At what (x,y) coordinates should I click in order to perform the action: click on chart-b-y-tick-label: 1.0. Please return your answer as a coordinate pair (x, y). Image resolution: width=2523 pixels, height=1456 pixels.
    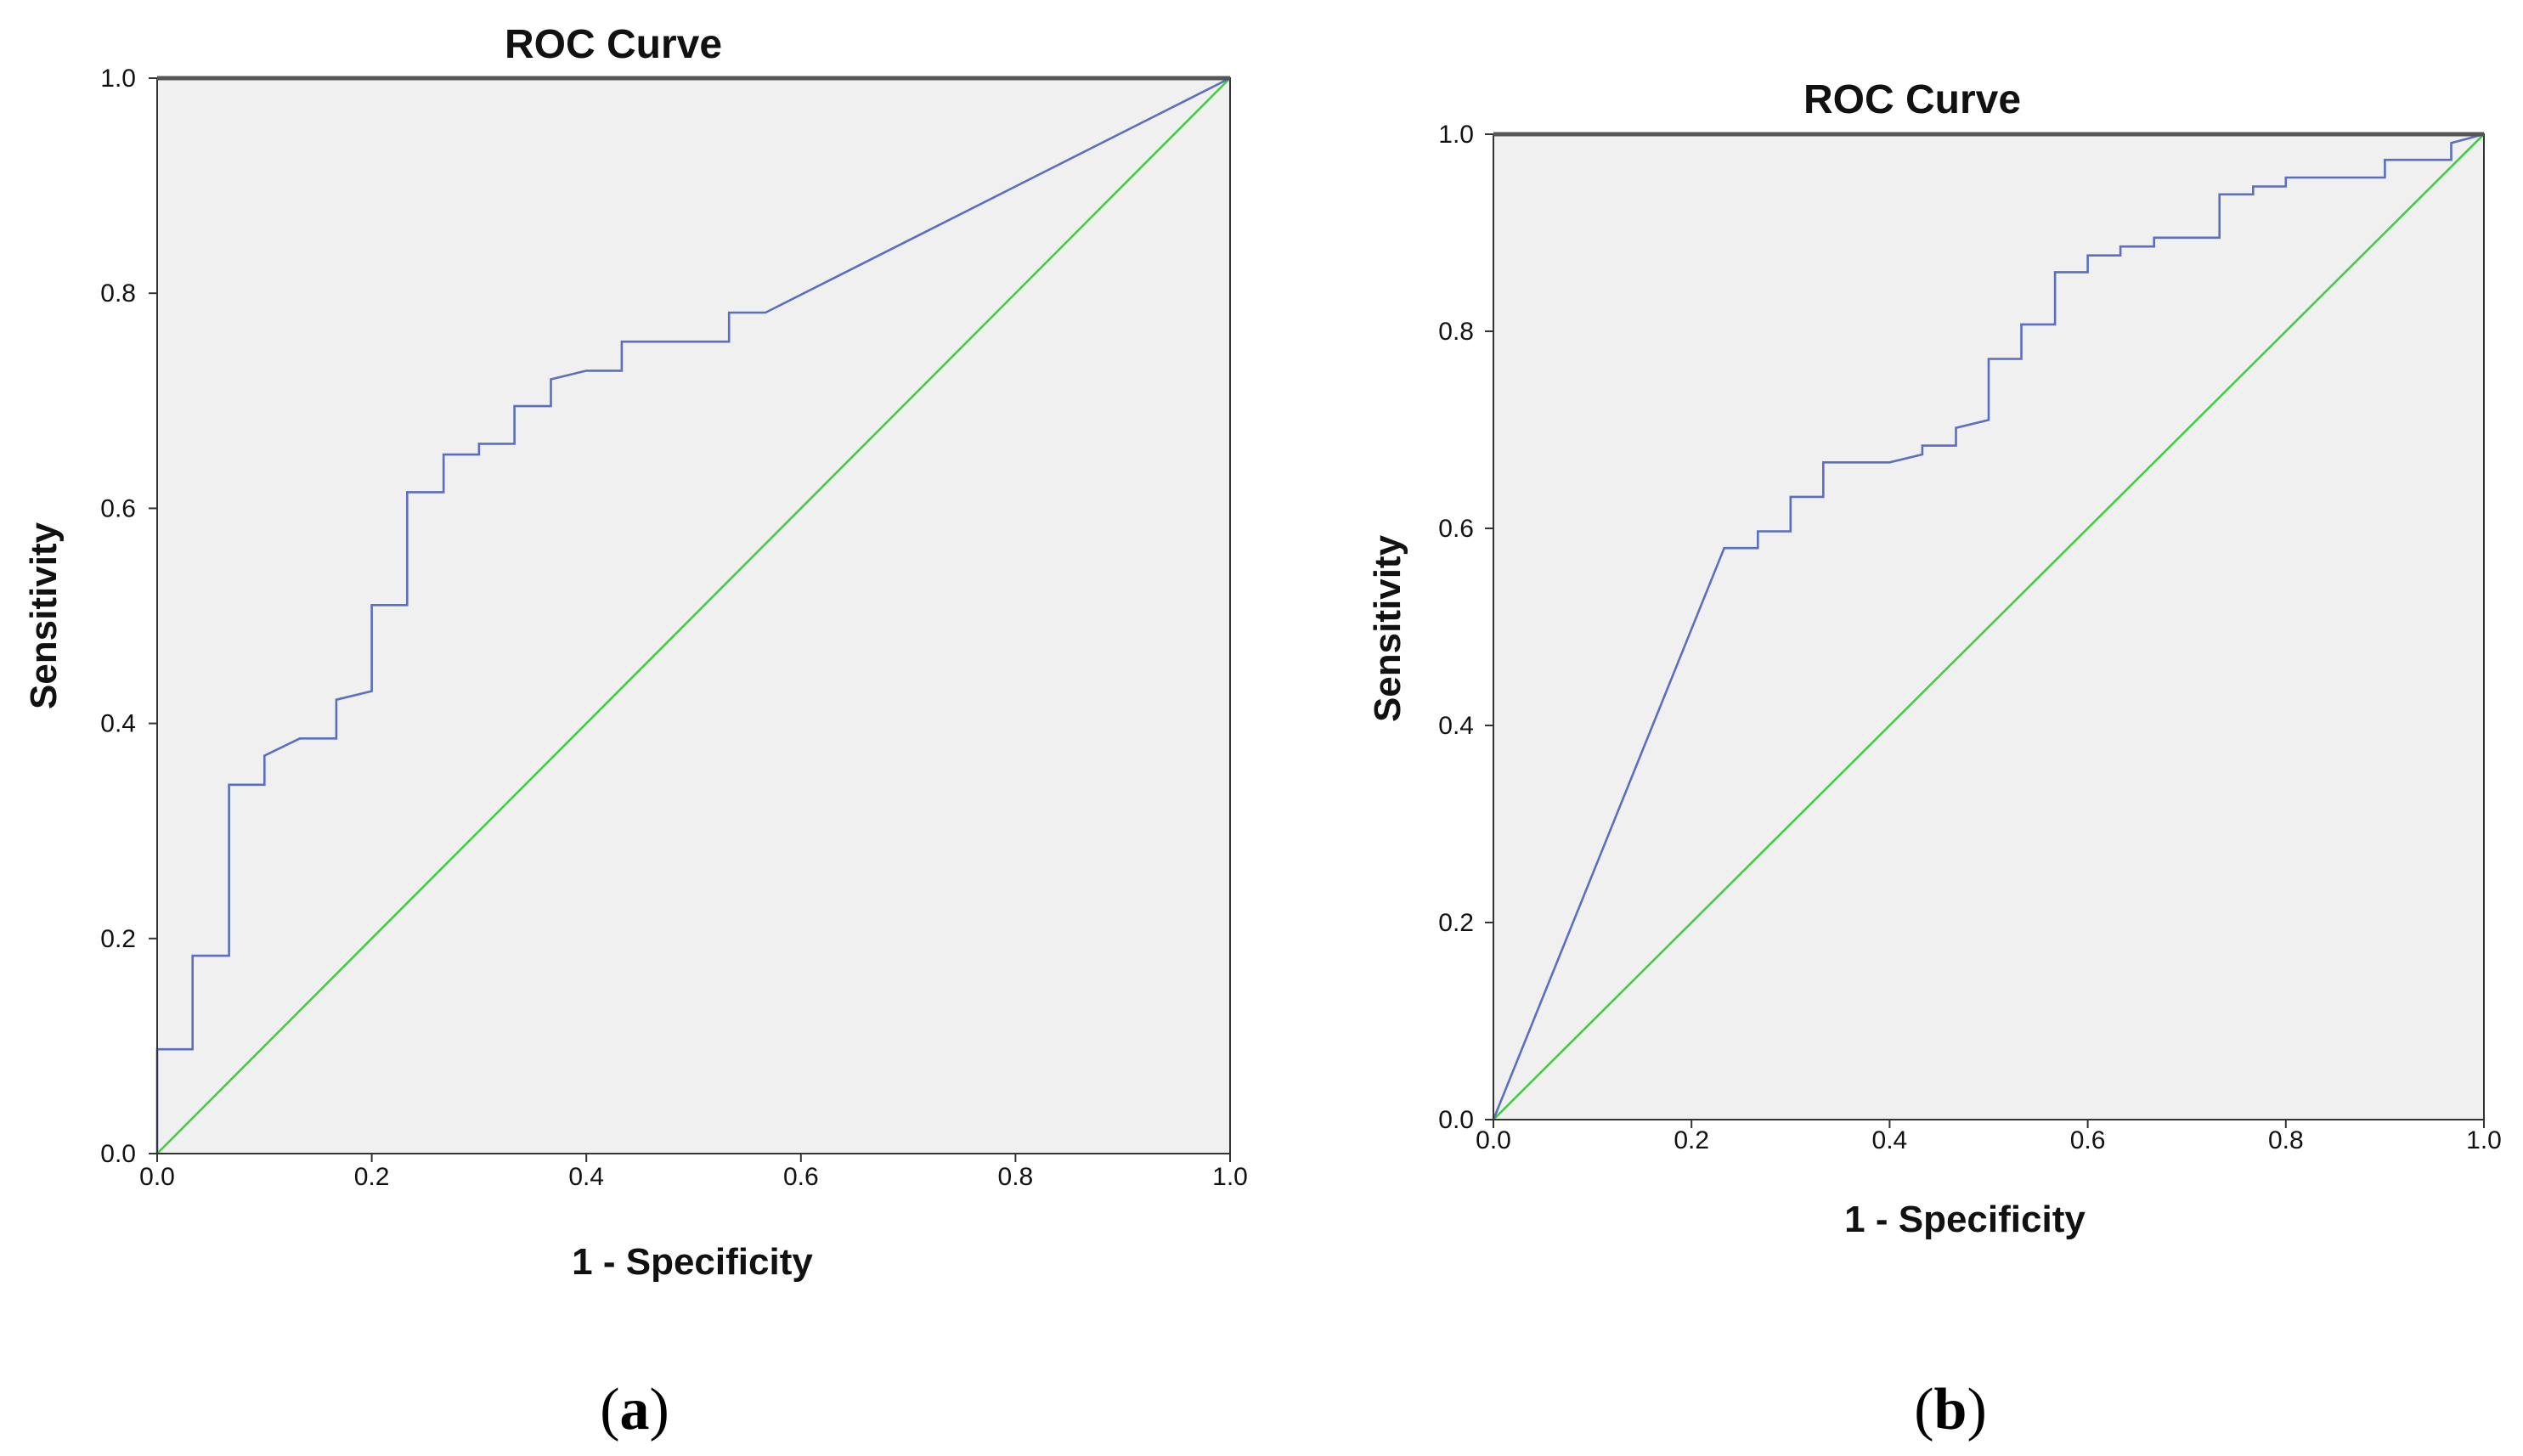
    Looking at the image, I should click on (1456, 135).